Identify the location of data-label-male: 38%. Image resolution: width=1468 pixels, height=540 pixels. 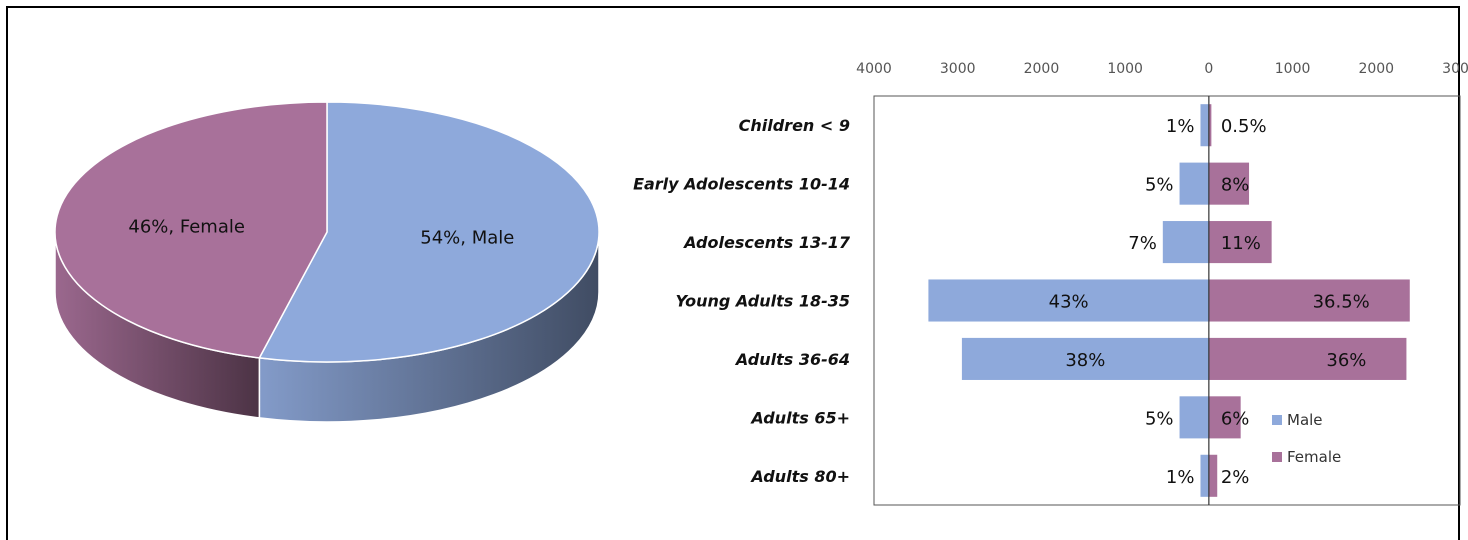
(1085, 360).